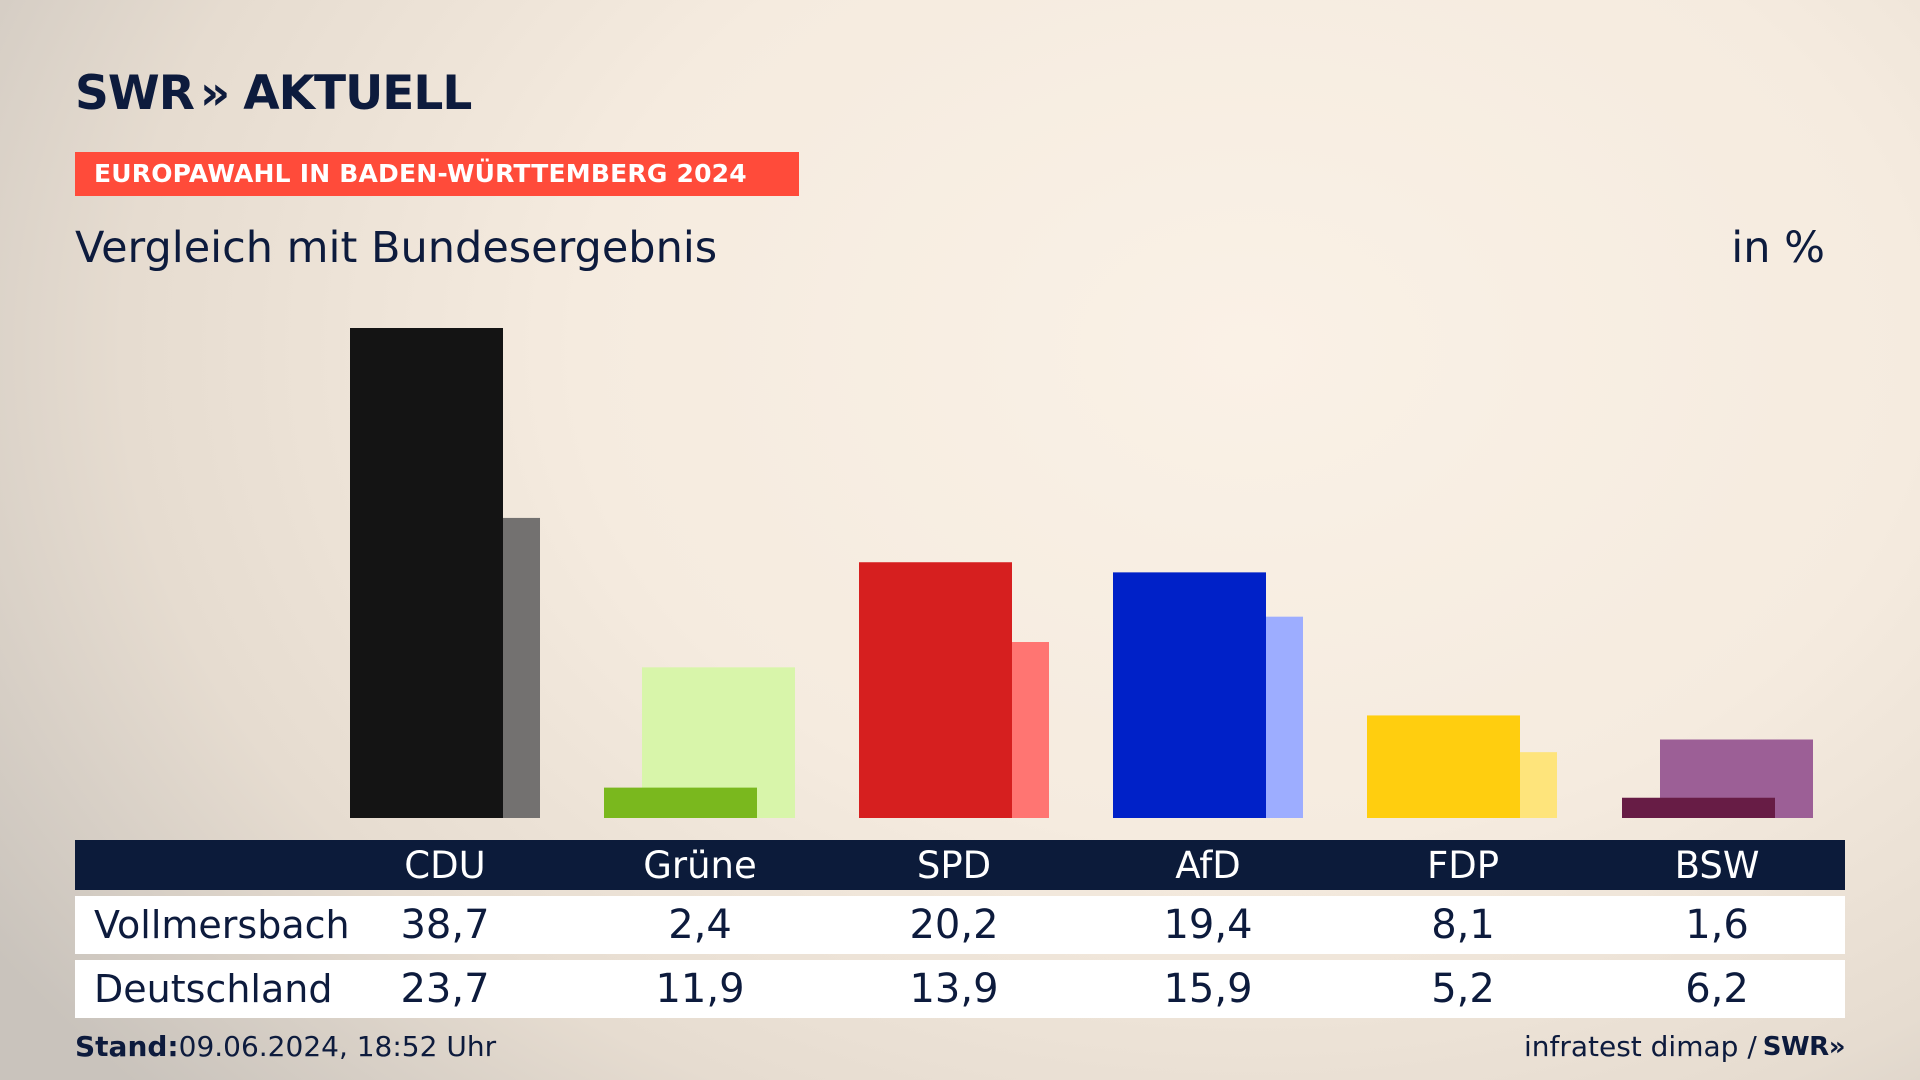  Describe the element at coordinates (1189, 695) in the screenshot. I see `bar-vollmersbach-afd` at that location.